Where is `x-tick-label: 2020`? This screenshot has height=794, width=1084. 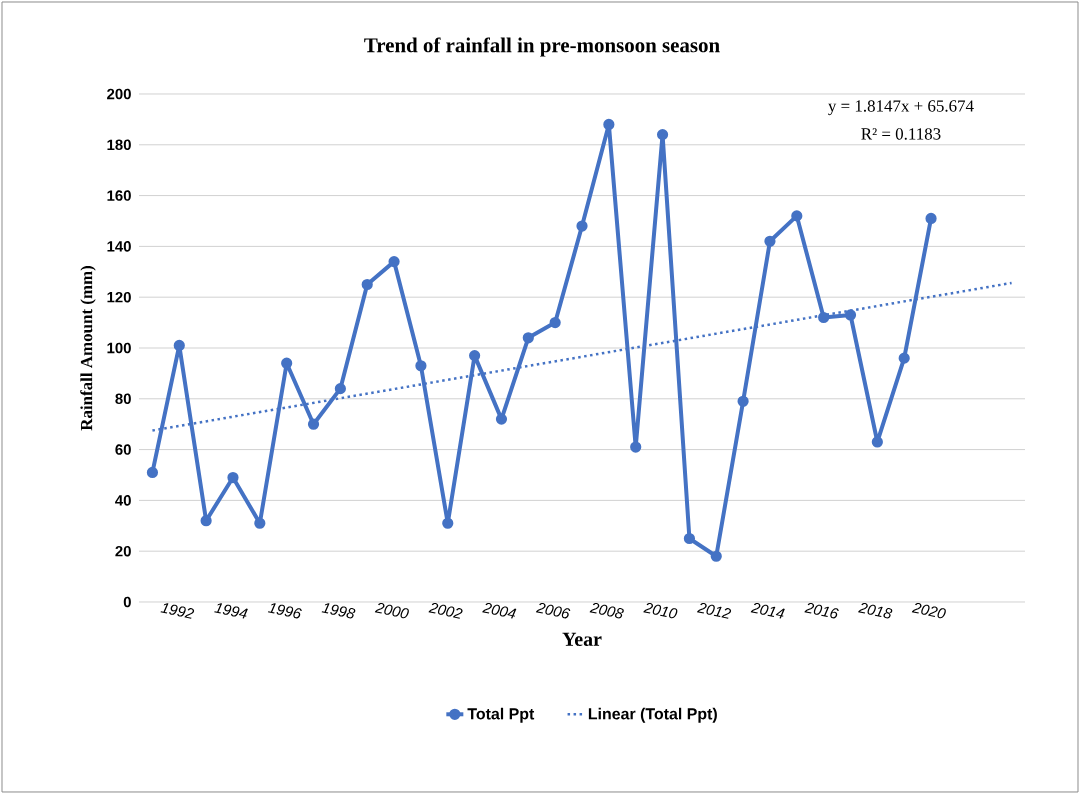
x-tick-label: 2020 is located at coordinates (928, 610).